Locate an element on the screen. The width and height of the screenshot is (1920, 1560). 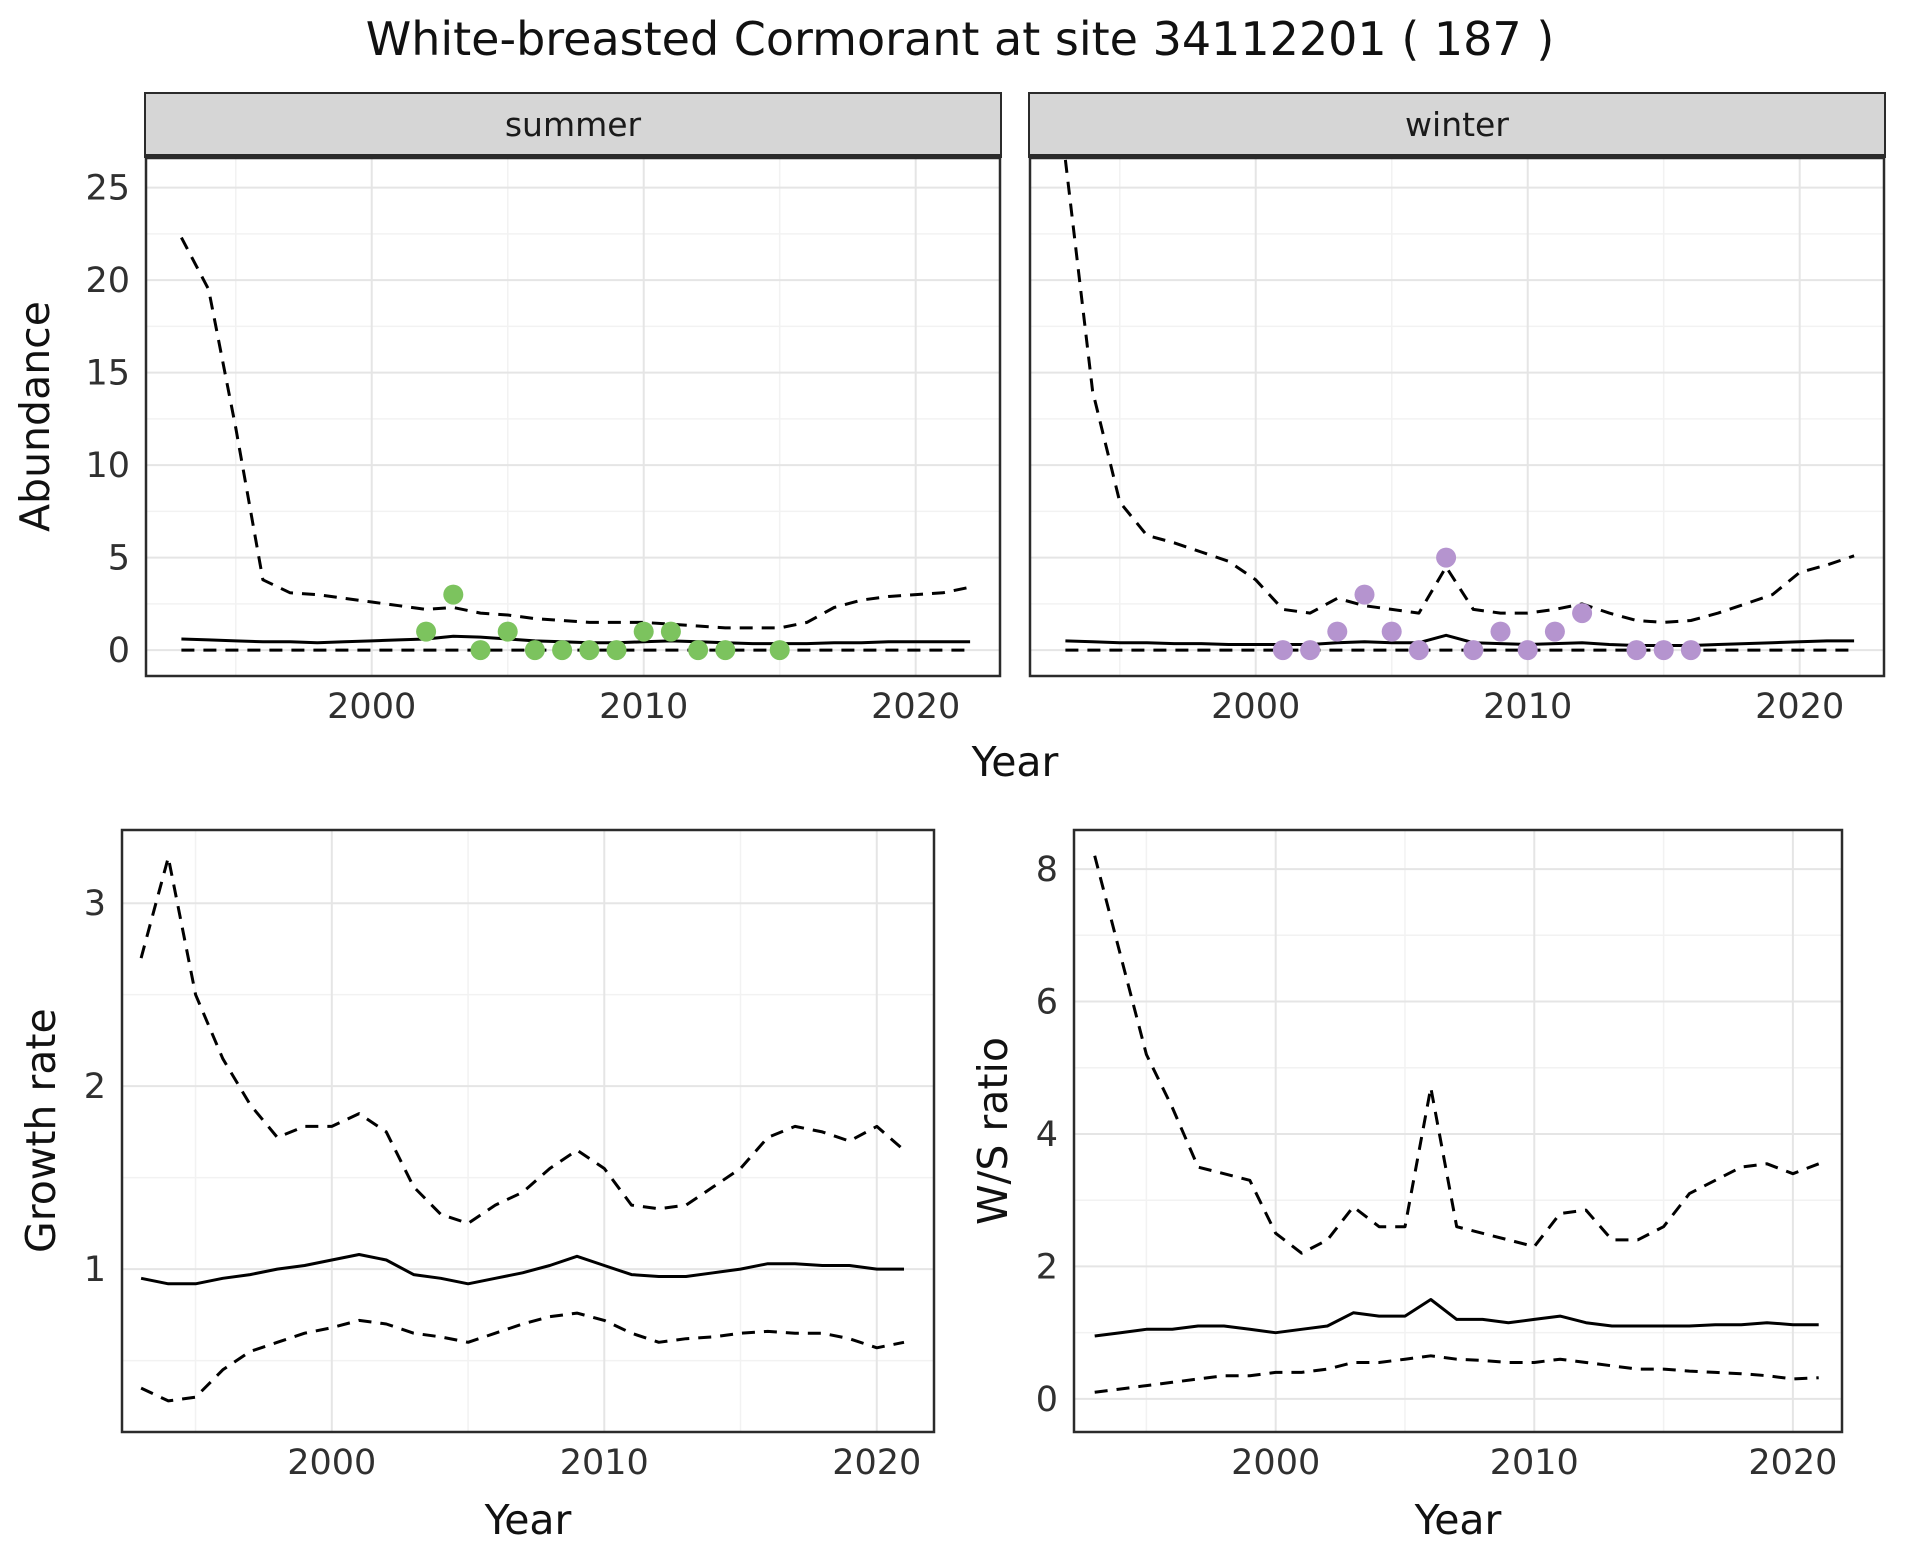
series-mean-abundance-winter is located at coordinates (1460, 640).